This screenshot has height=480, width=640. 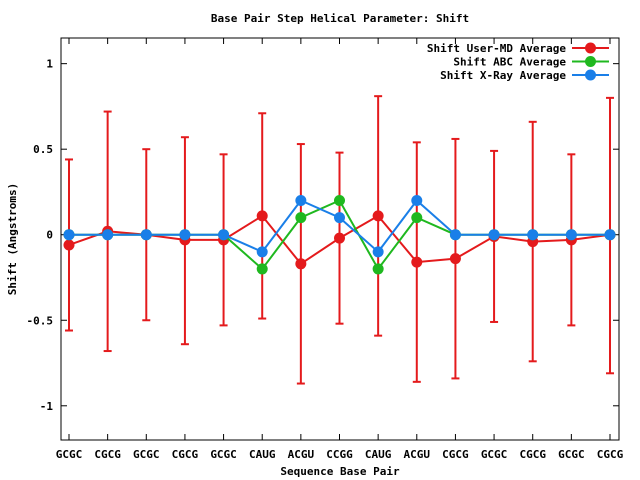 I want to click on chart-title: Base Pair Step Helical Parameter: Shift, so click(x=340, y=18).